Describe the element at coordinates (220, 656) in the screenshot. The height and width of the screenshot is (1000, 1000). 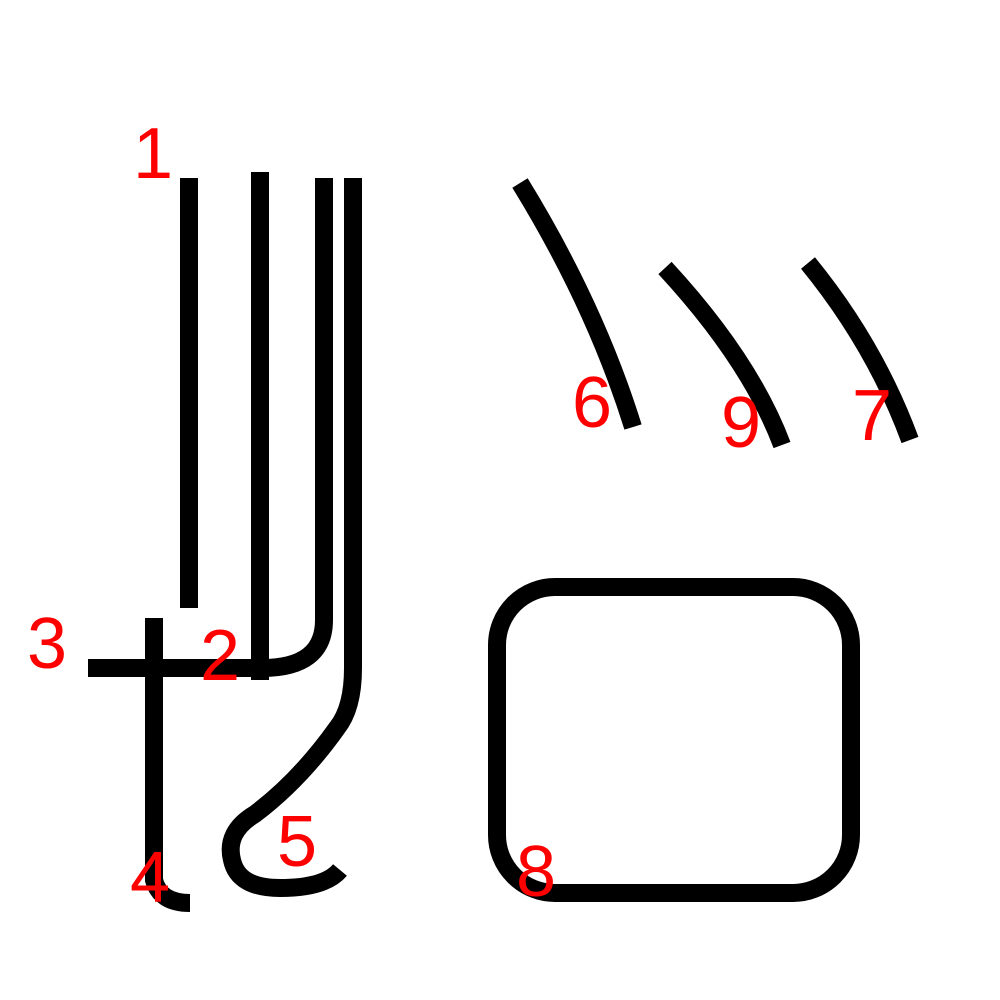
I see `stroke-label-2: 2` at that location.